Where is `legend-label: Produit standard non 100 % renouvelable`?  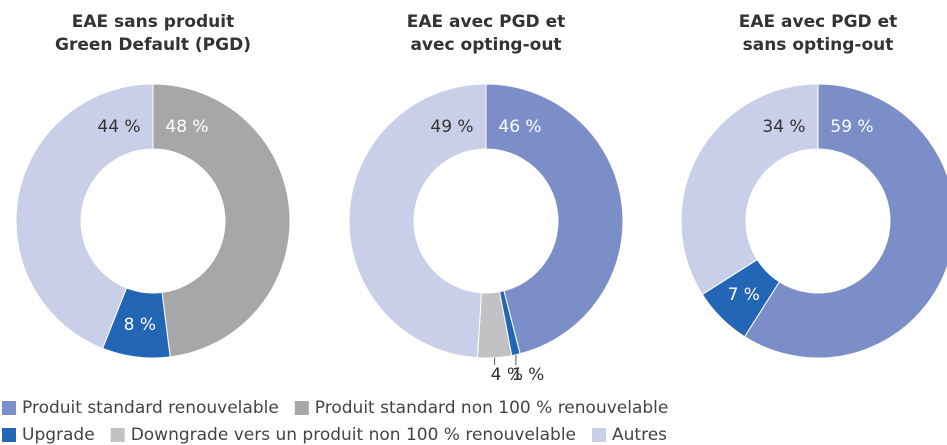 legend-label: Produit standard non 100 % renouvelable is located at coordinates (492, 408).